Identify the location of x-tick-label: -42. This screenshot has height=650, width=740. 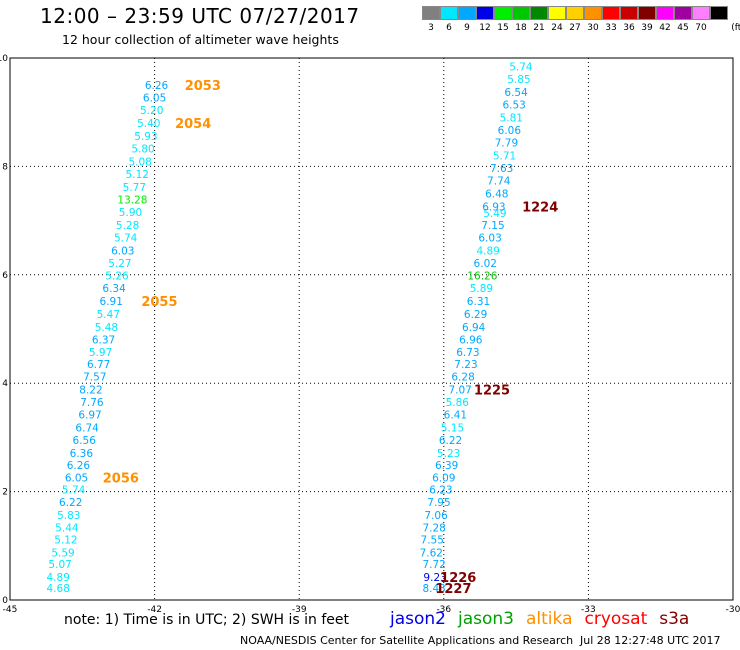
(154, 610).